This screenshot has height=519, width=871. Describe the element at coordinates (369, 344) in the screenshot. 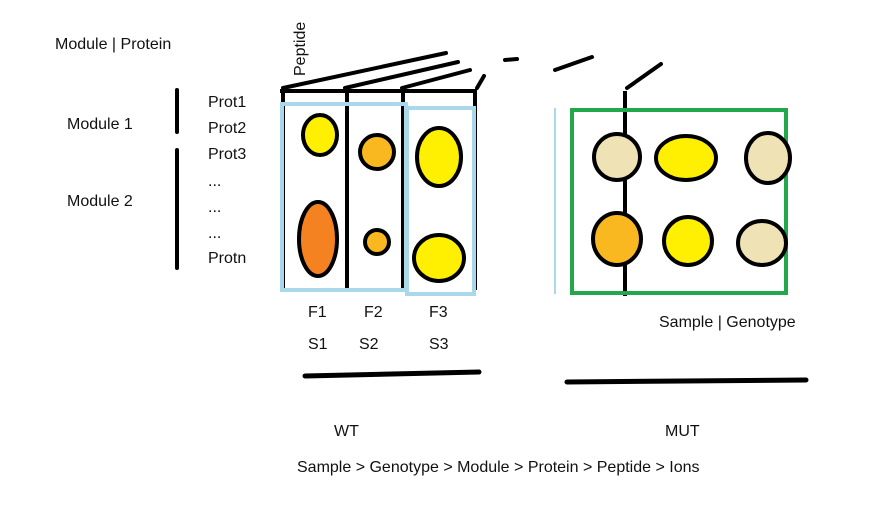

I see `sample-label: S2` at that location.